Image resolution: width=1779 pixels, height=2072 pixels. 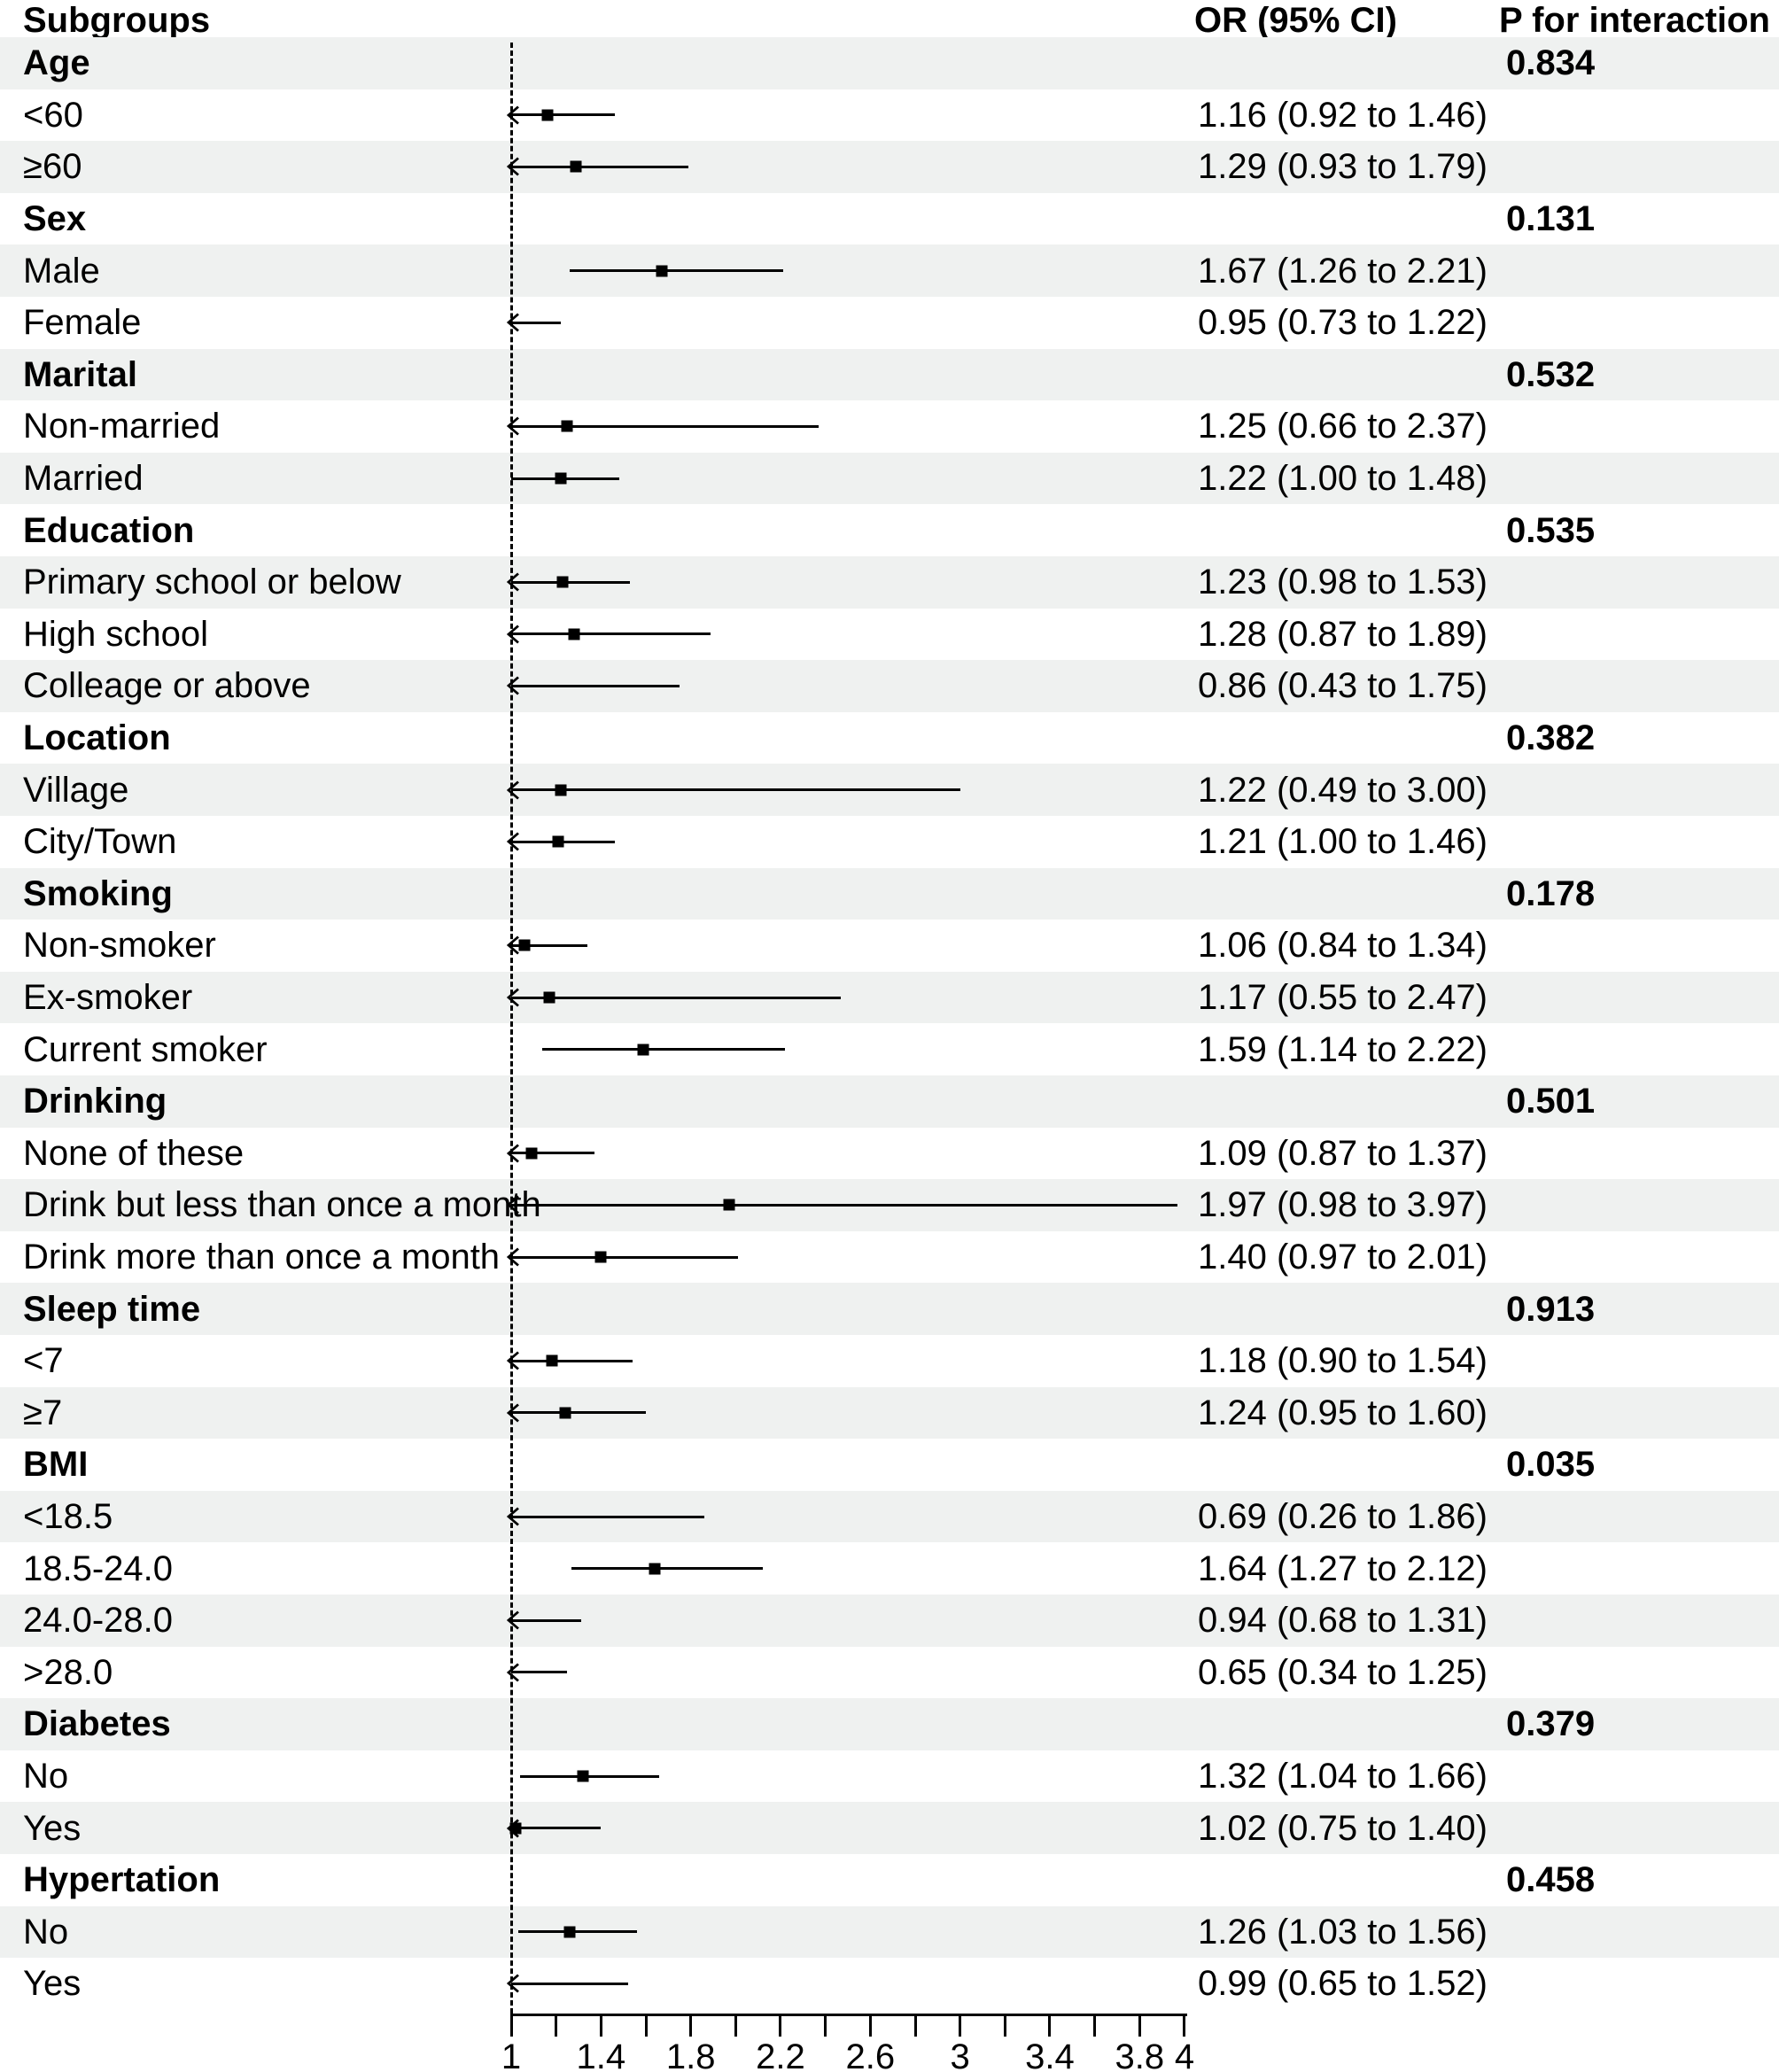 What do you see at coordinates (108, 998) in the screenshot?
I see `subgroup-label: Ex-smoker` at bounding box center [108, 998].